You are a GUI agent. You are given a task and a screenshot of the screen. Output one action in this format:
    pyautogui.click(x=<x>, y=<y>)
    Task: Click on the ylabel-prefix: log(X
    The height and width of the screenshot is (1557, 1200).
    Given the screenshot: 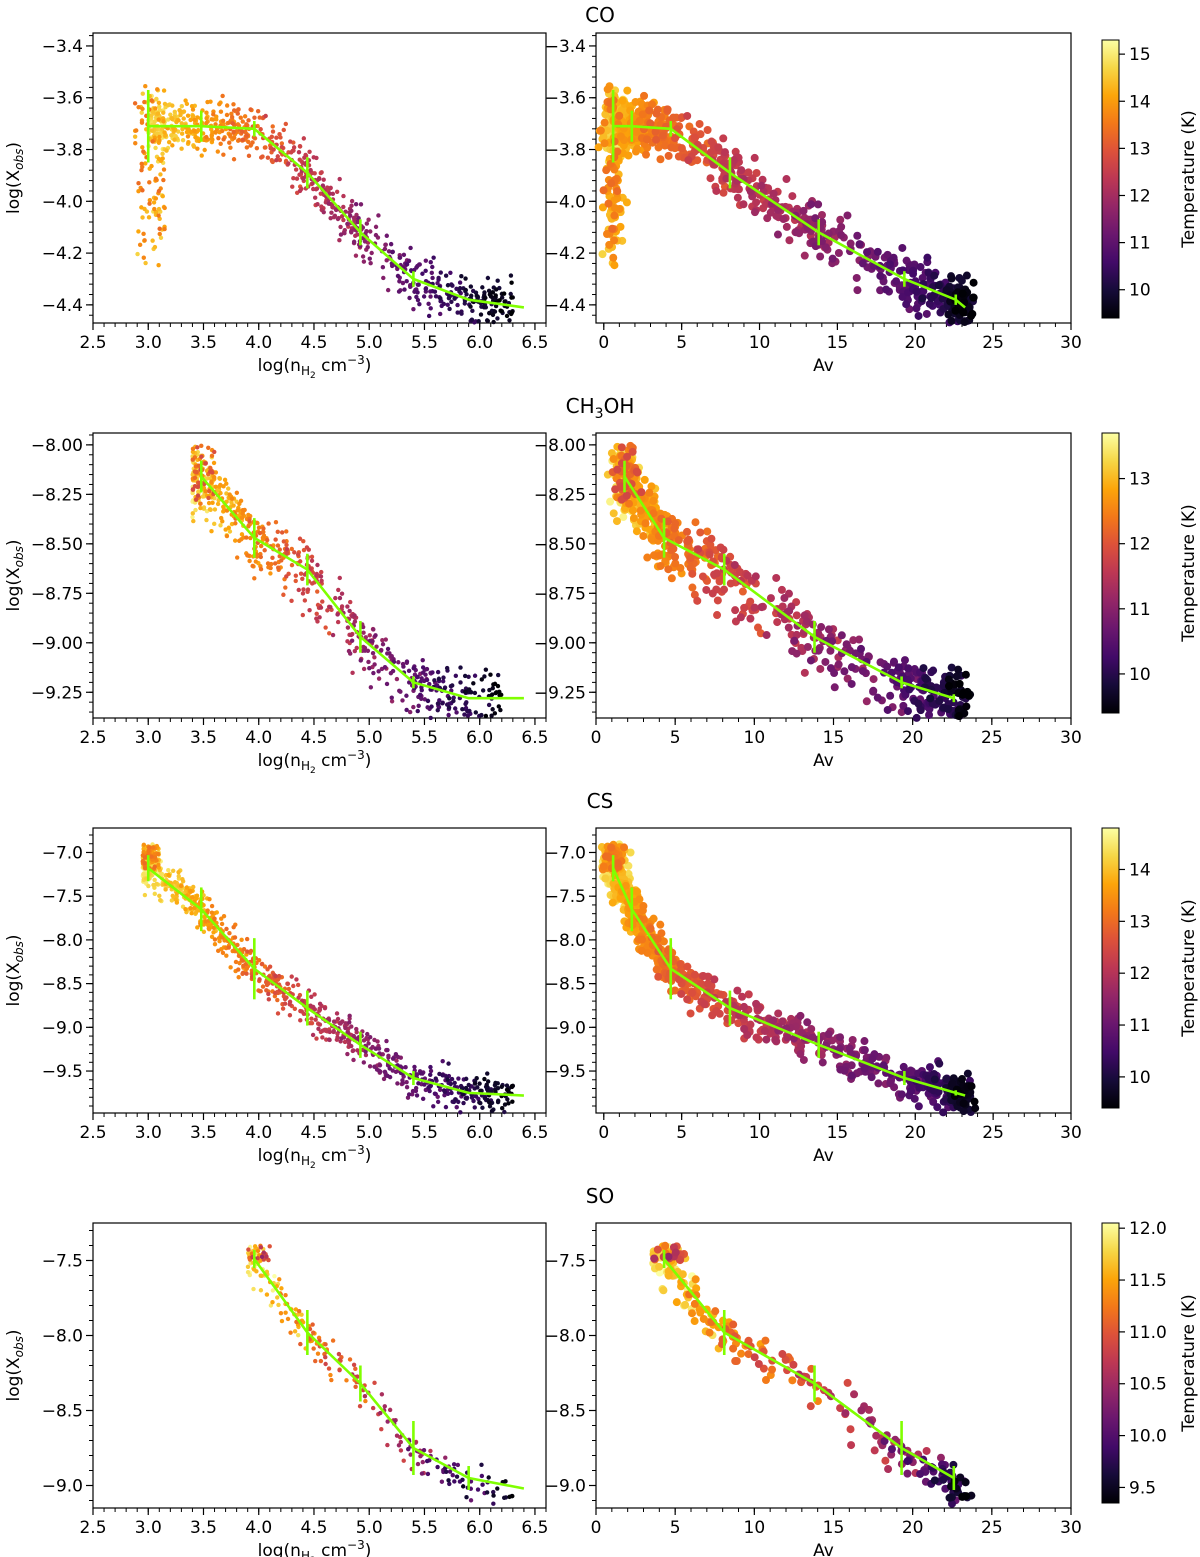 What is the action you would take?
    pyautogui.click(x=14, y=191)
    